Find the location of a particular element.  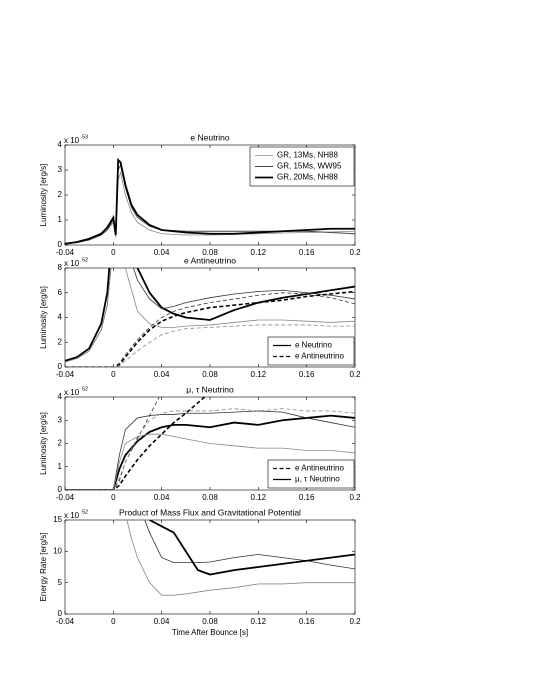

legend-label: e Neutrino is located at coordinates (313, 345).